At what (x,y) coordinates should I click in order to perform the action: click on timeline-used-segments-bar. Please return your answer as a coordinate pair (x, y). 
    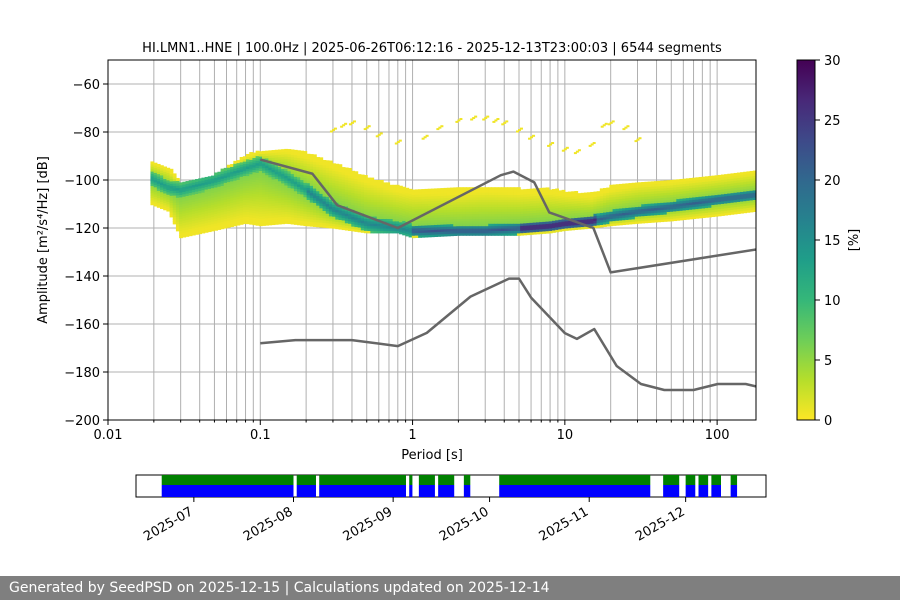
    Looking at the image, I should click on (227, 480).